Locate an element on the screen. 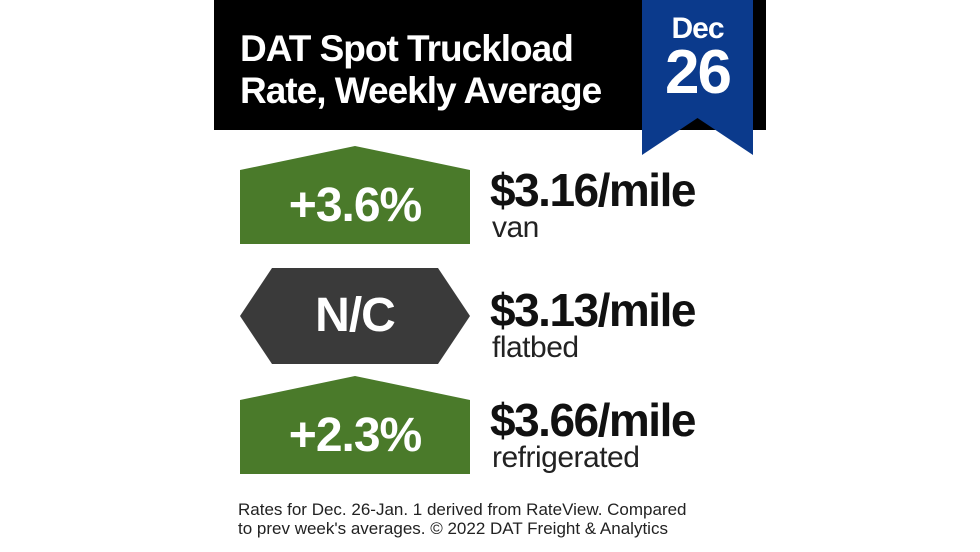 Image resolution: width=980 pixels, height=552 pixels. change-badge-refrigerated: +2.3% is located at coordinates (355, 426).